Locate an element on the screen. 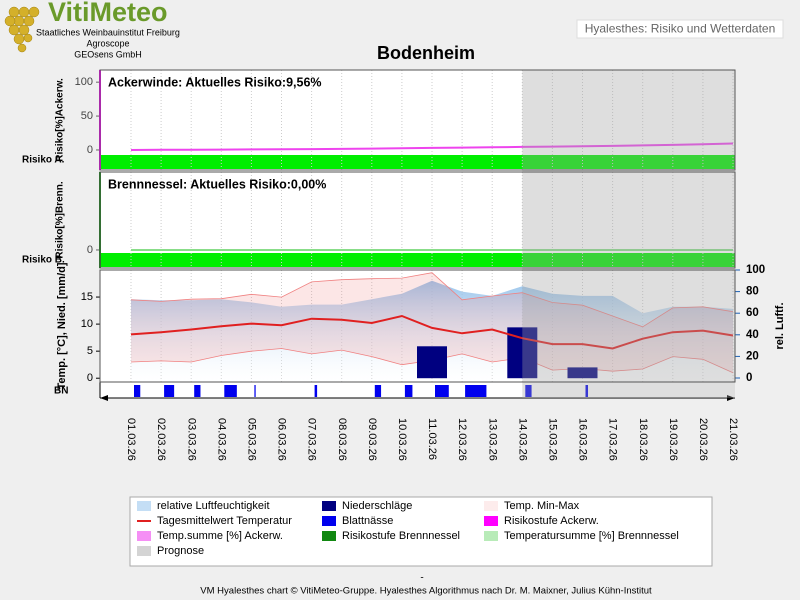 This screenshot has width=800, height=600. y2-axis-label: rel. Luftf. is located at coordinates (780, 325).